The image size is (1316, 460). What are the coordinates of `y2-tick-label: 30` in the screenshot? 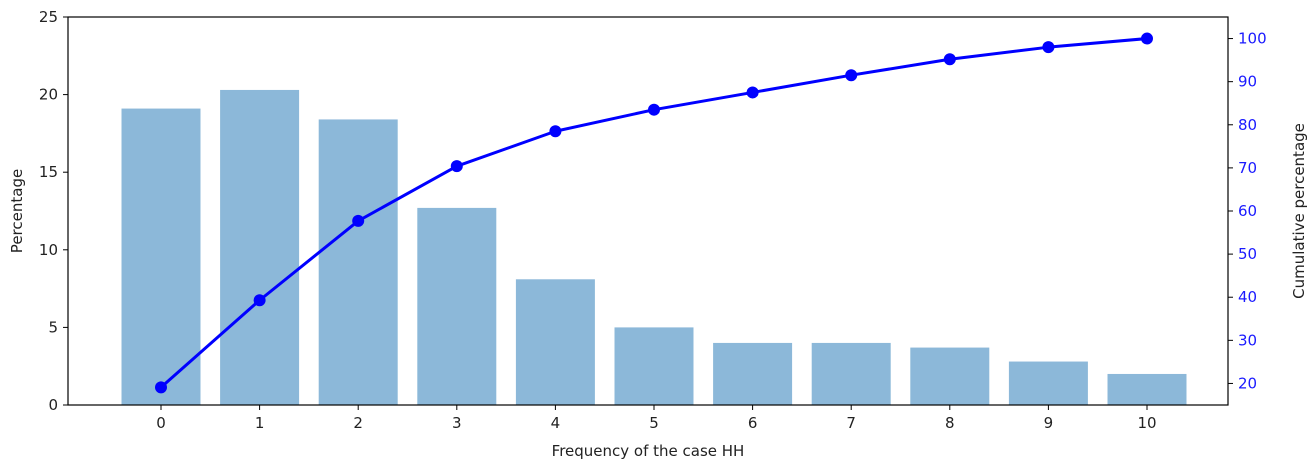 It's located at (1247, 340).